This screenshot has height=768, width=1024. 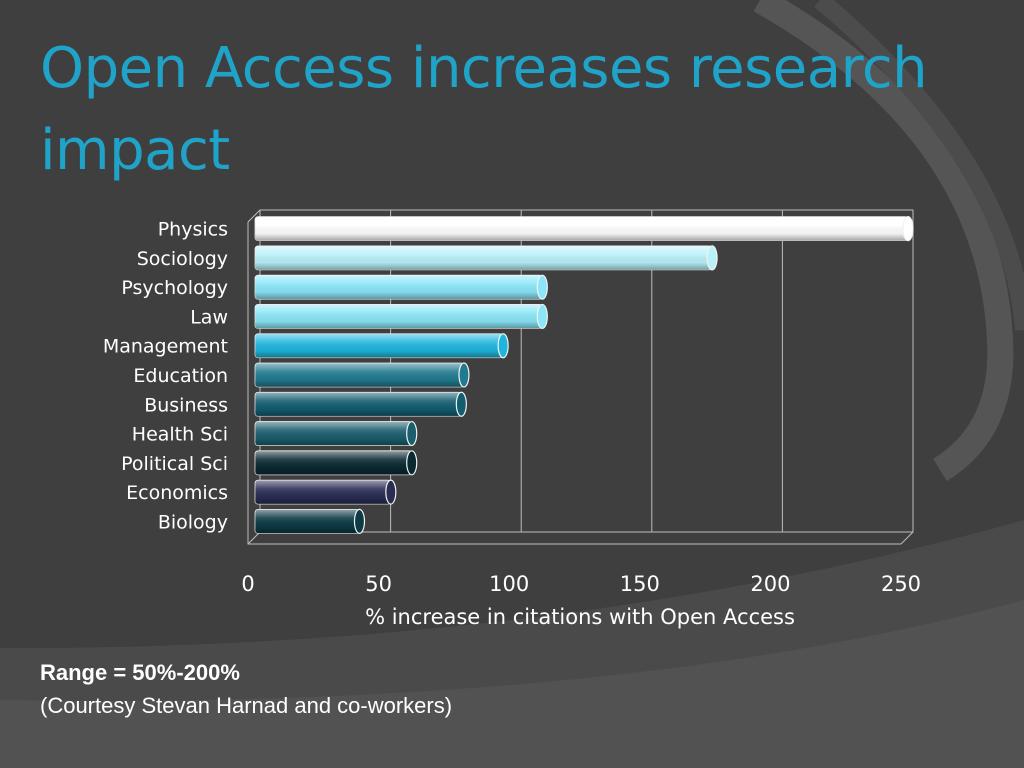 What do you see at coordinates (381, 346) in the screenshot?
I see `bar-management` at bounding box center [381, 346].